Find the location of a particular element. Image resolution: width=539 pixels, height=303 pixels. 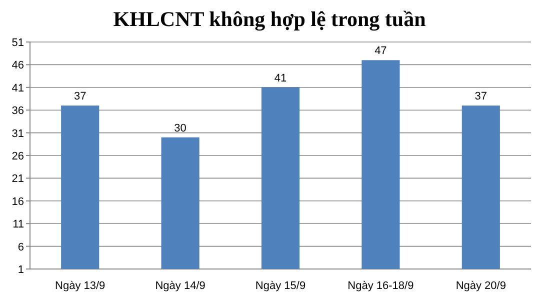

y-tick-label: 26 is located at coordinates (18, 156).